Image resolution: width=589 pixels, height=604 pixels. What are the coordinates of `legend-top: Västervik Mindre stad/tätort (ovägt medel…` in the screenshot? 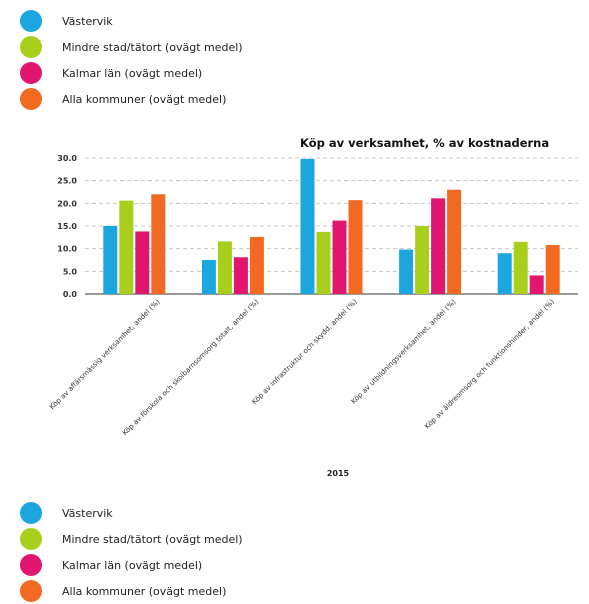 It's located at (131, 60).